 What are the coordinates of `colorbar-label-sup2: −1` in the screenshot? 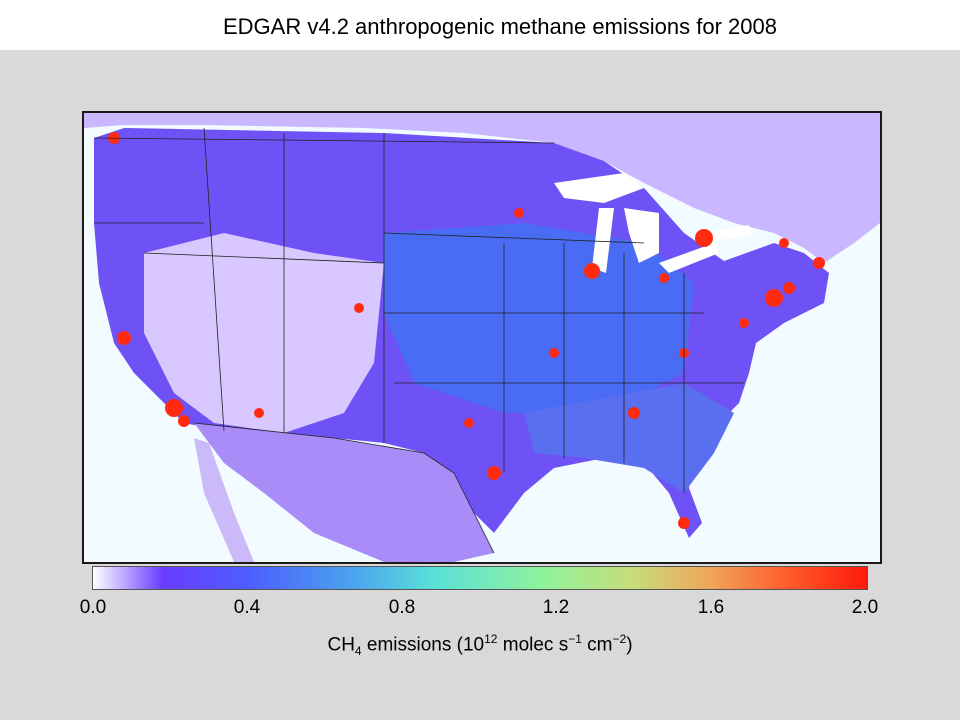 It's located at (575, 639).